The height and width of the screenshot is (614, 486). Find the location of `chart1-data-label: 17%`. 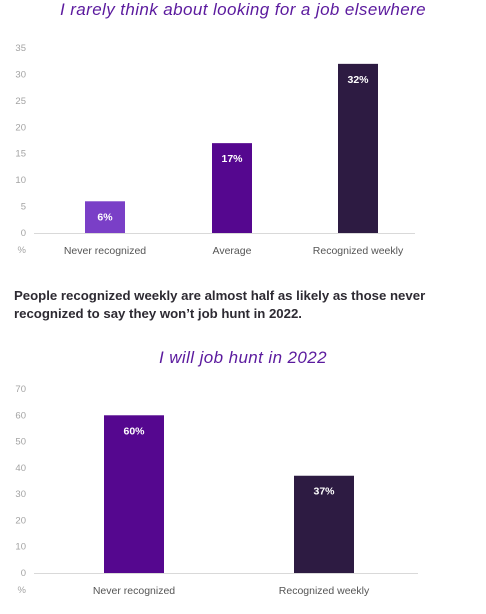

chart1-data-label: 17% is located at coordinates (232, 159).